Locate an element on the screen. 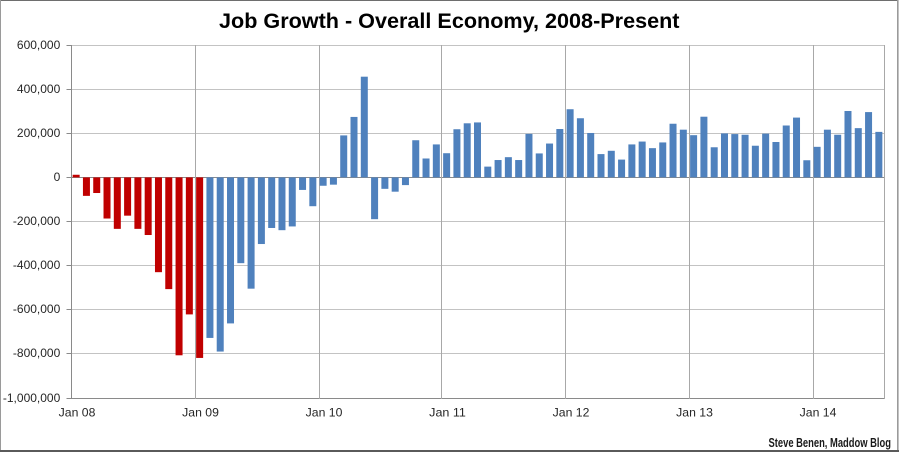 The height and width of the screenshot is (452, 899). svg-text: -200,000 is located at coordinates (37, 221).